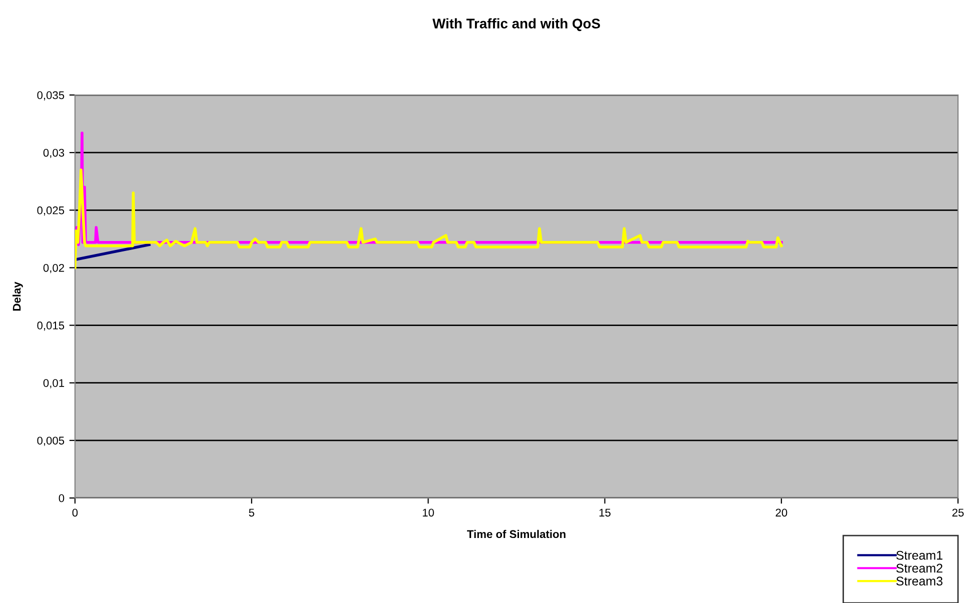 This screenshot has width=968, height=603. I want to click on x-tick-label: 20, so click(782, 512).